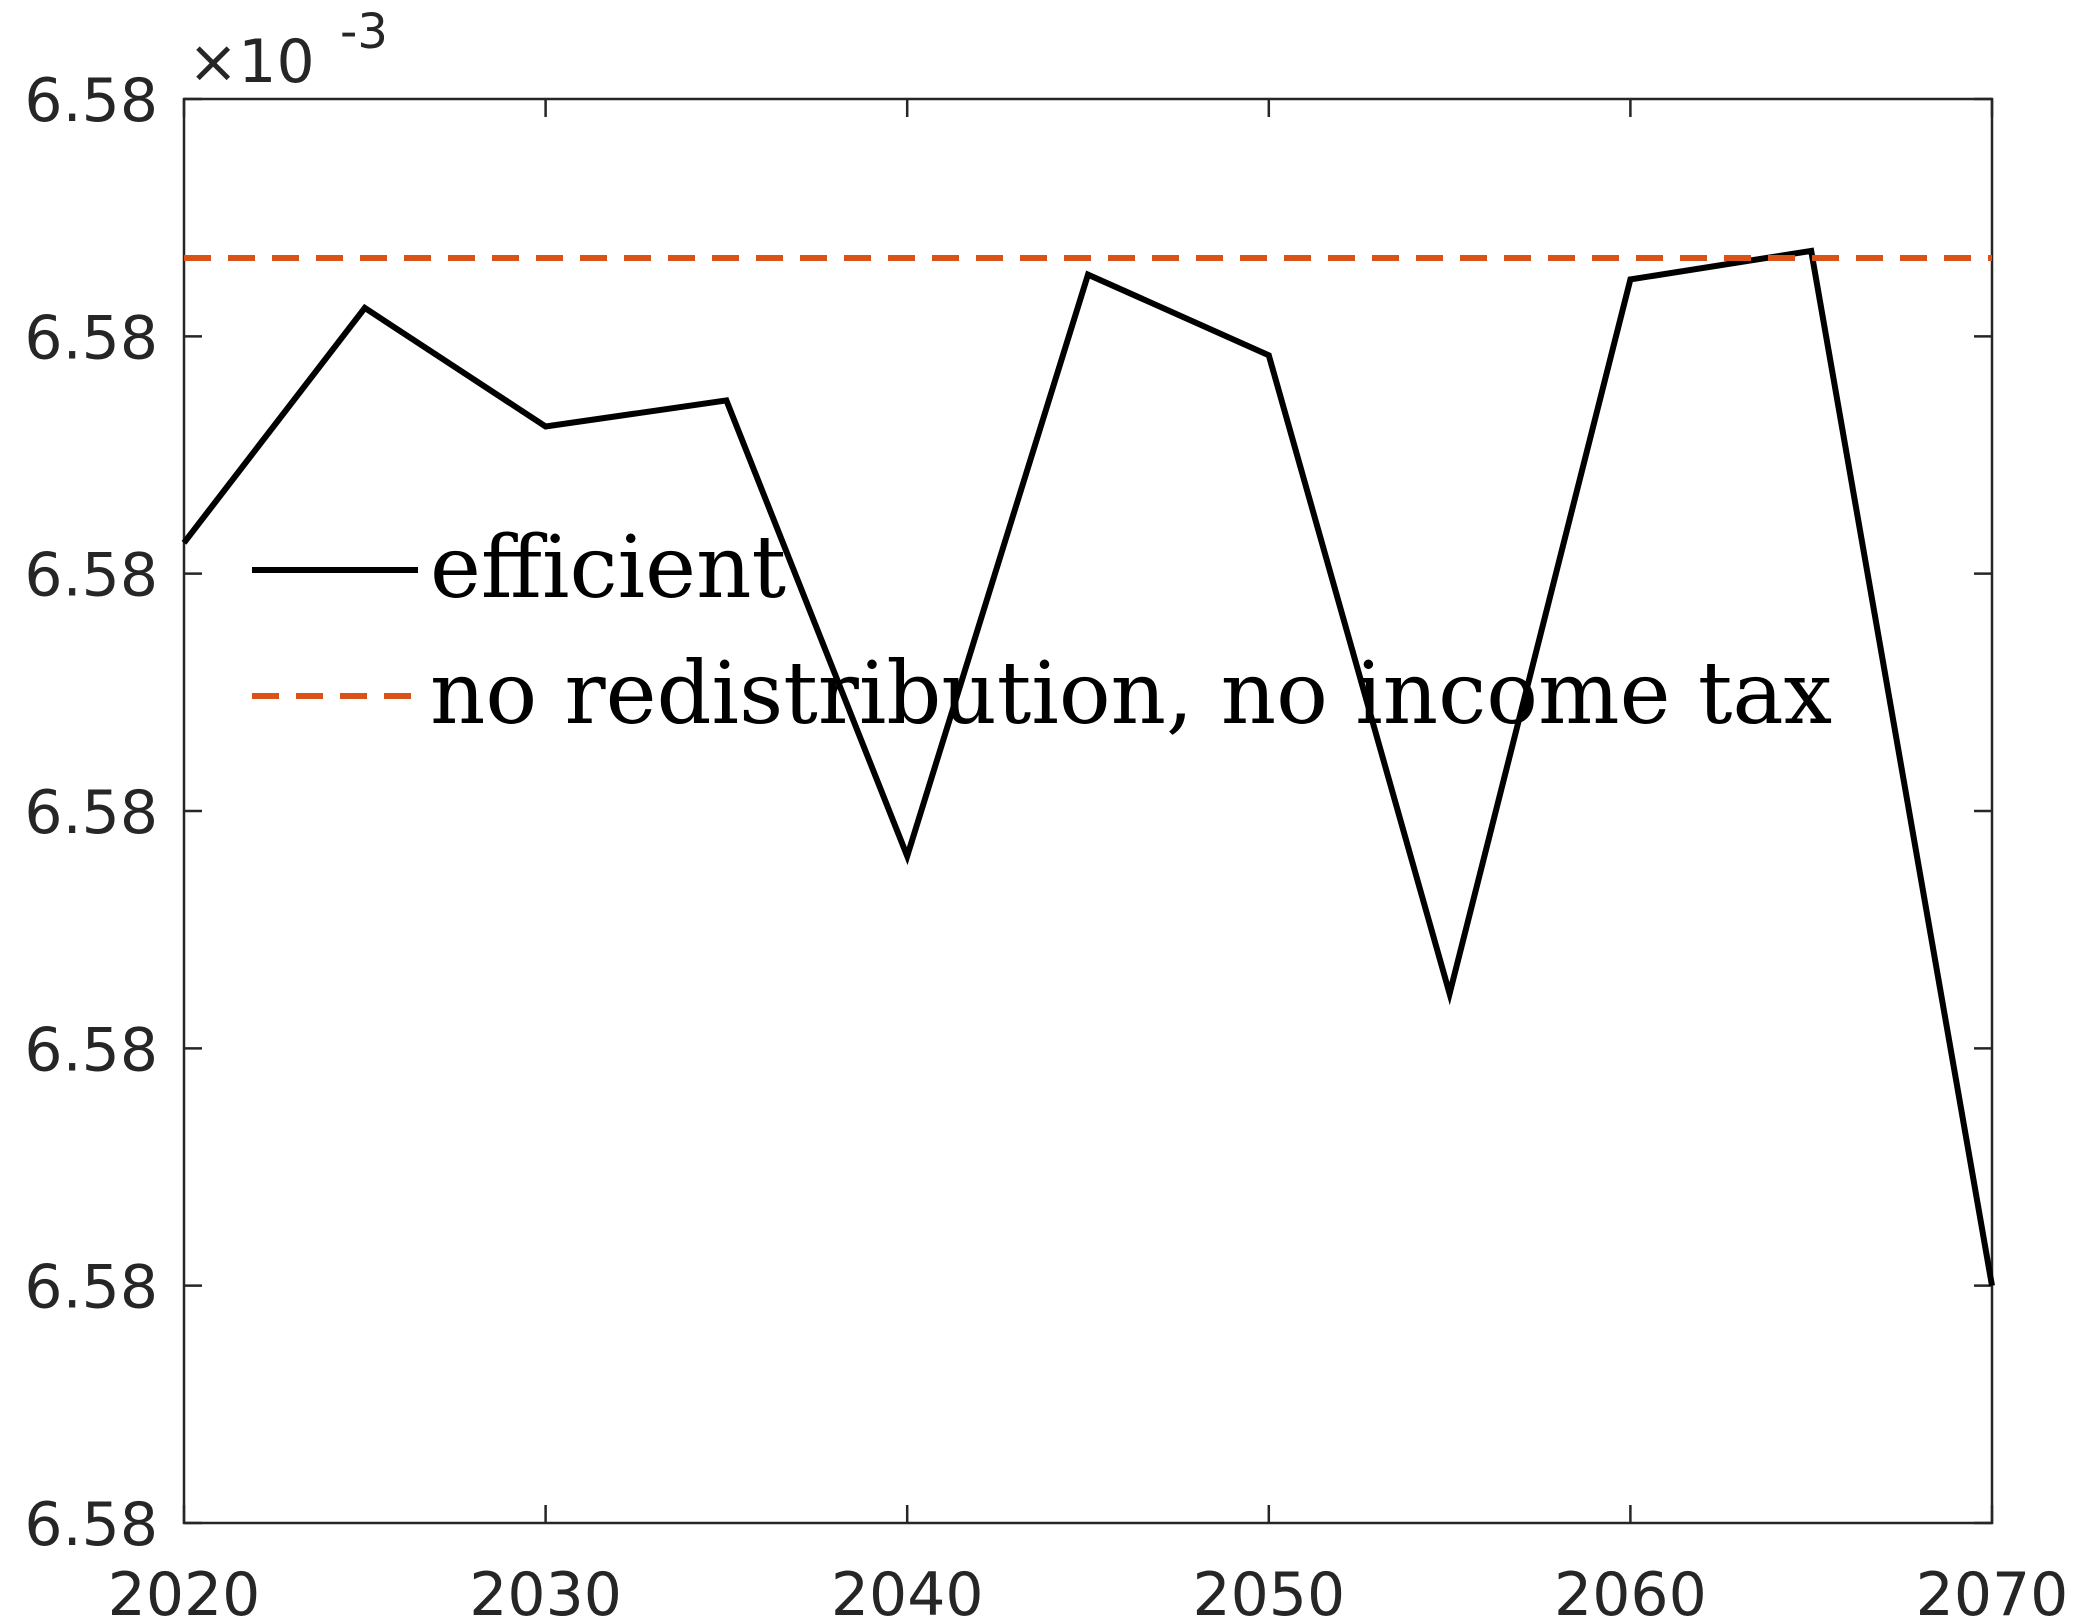 Image resolution: width=2081 pixels, height=1622 pixels. I want to click on y-axis-exponent: ×10 -3, so click(288, 50).